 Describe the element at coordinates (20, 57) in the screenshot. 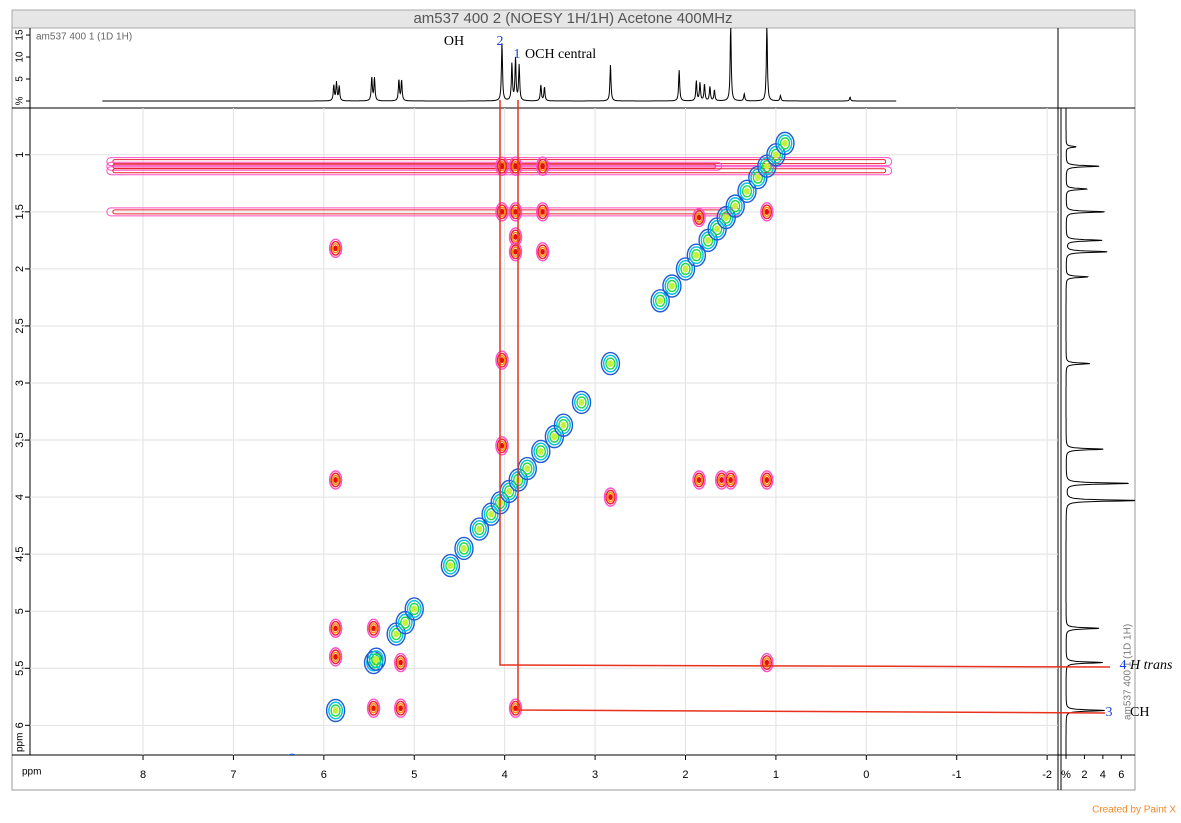

I see `top-tick-label: 10` at that location.